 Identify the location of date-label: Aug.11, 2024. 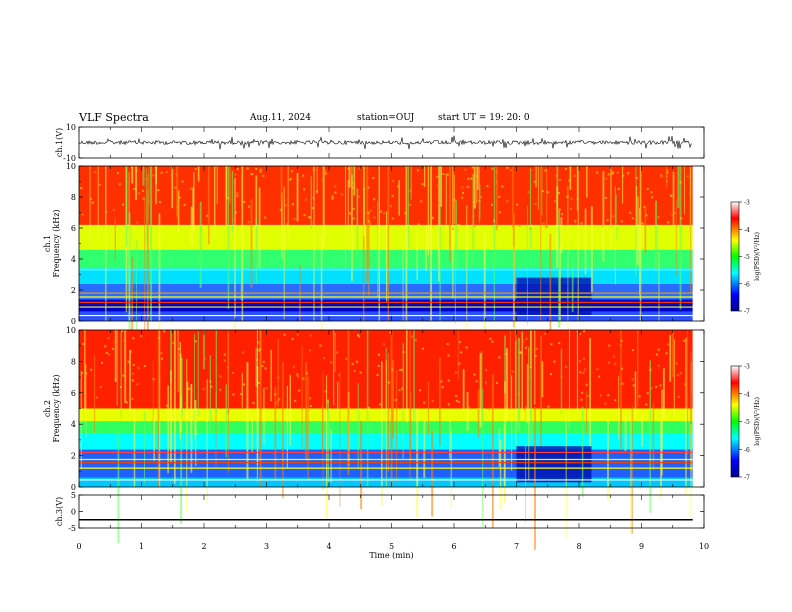
(280, 118).